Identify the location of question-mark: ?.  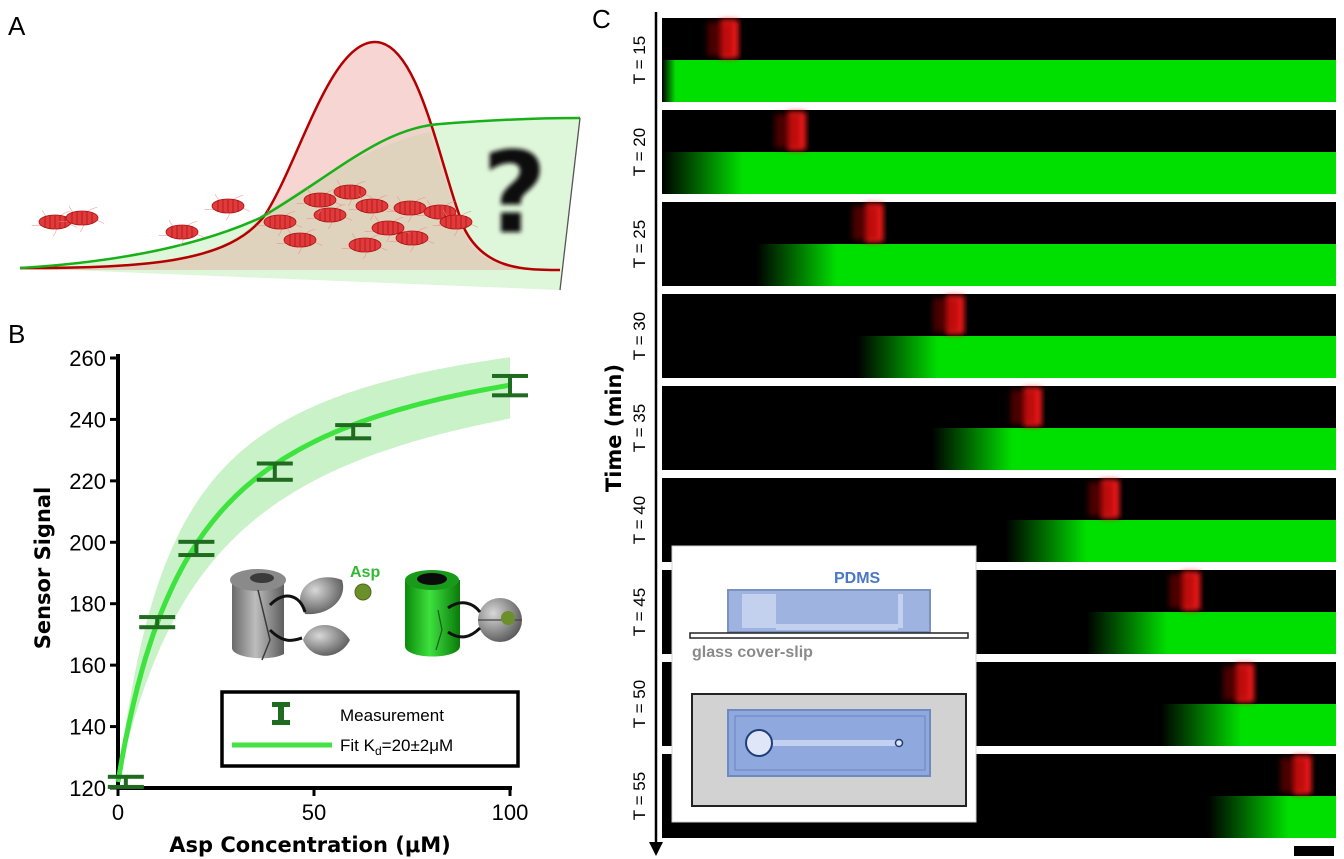
(514, 194).